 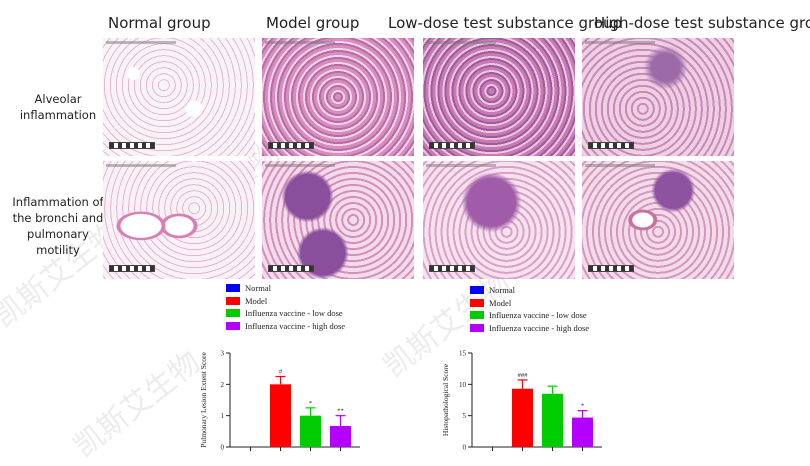 What do you see at coordinates (499, 220) in the screenshot?
I see `micrograph-low-dose-bronchi` at bounding box center [499, 220].